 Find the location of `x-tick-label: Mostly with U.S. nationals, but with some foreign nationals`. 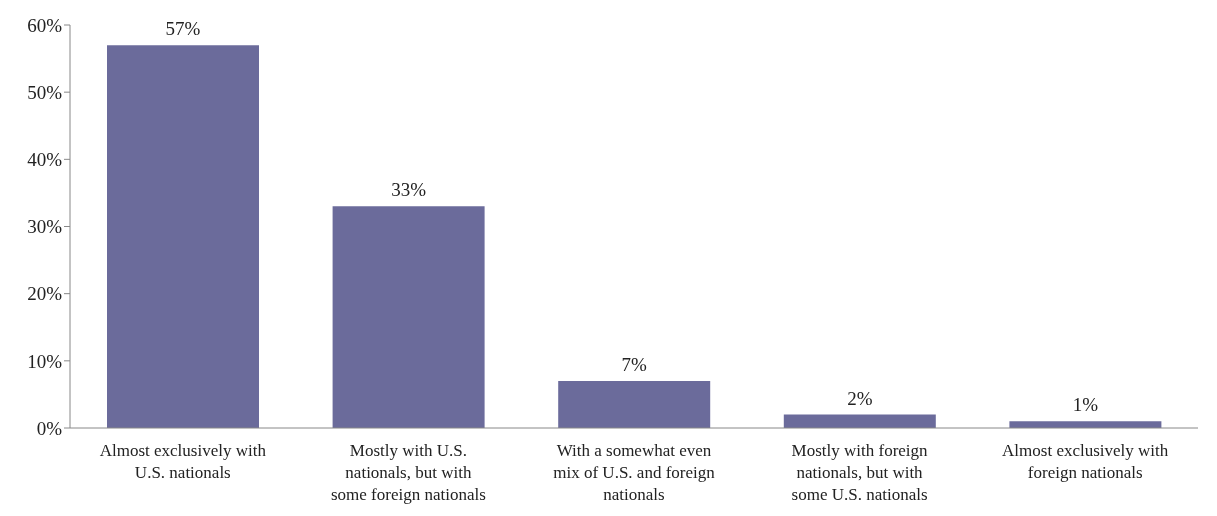

x-tick-label: Mostly with U.S. nationals, but with some foreign nationals is located at coordinates (408, 472).